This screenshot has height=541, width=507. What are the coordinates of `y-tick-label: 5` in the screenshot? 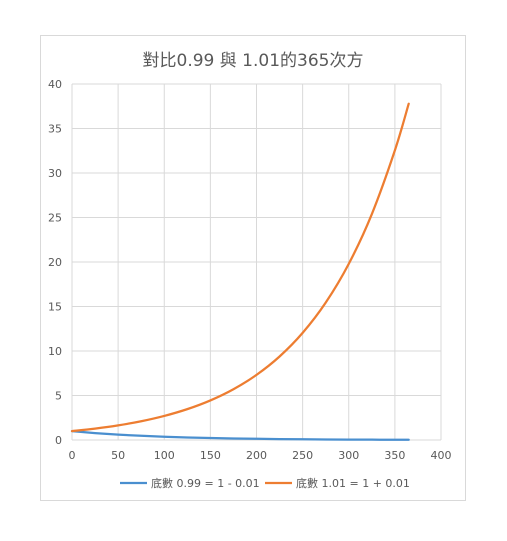 It's located at (58, 396).